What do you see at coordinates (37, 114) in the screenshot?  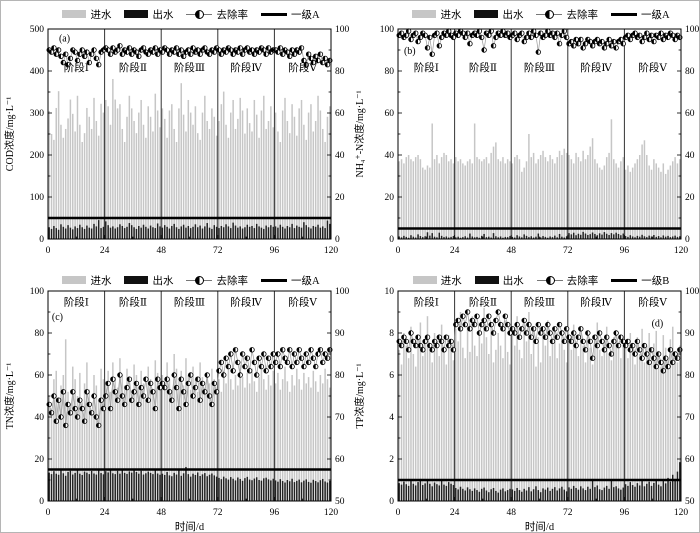 I see `svg-text: 300` at bounding box center [37, 114].